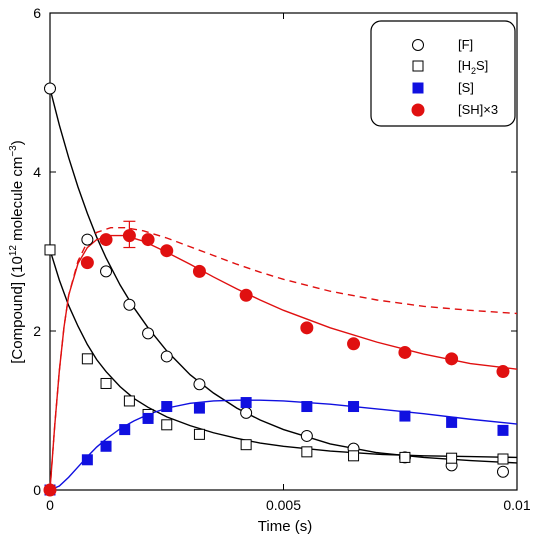 The image size is (550, 543). I want to click on x-tick-label: 0.01, so click(516, 505).